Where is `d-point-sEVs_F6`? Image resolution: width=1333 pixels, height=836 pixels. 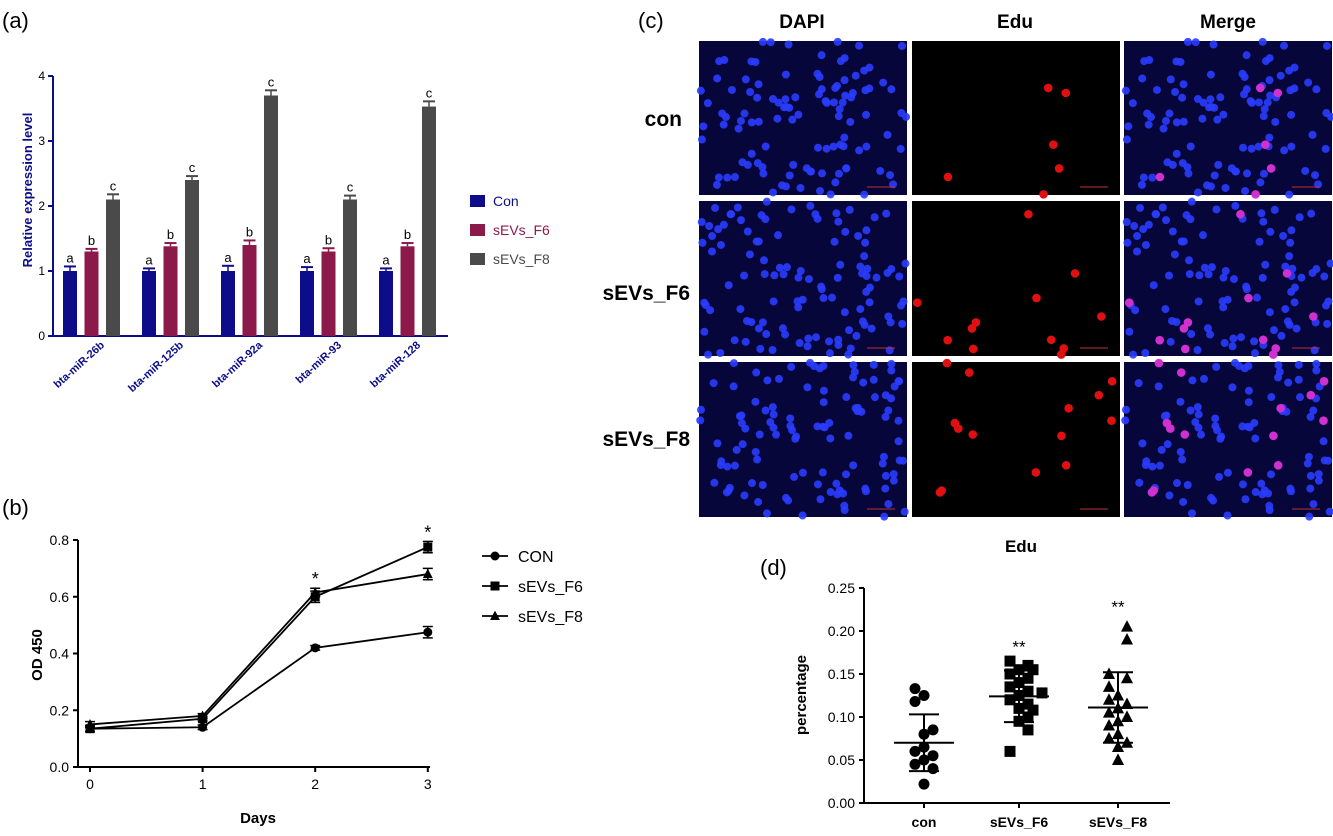
d-point-sEVs_F6 is located at coordinates (1028, 678).